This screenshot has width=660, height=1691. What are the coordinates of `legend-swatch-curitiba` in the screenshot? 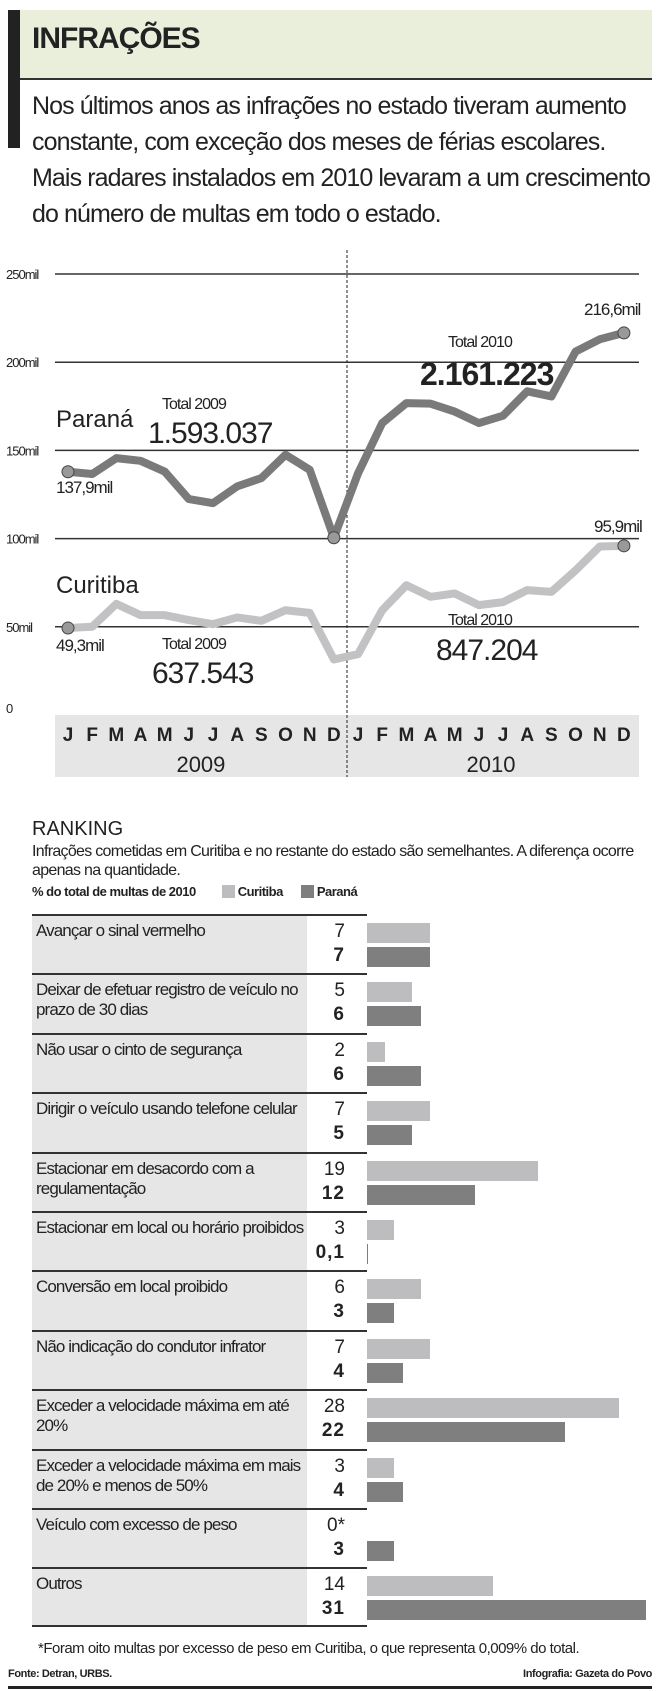 It's located at (228, 891).